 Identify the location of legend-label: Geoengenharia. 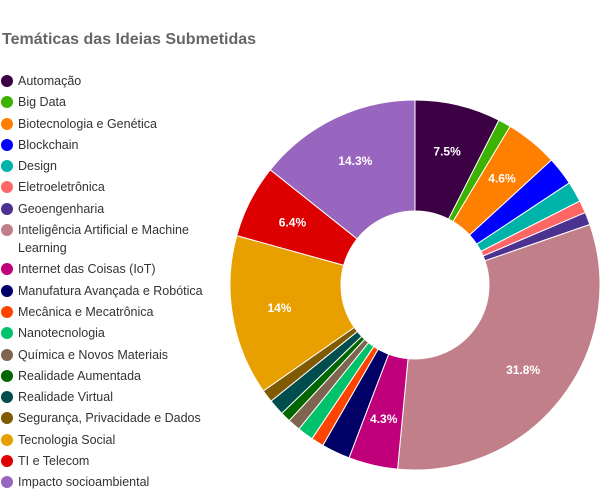
(61, 208).